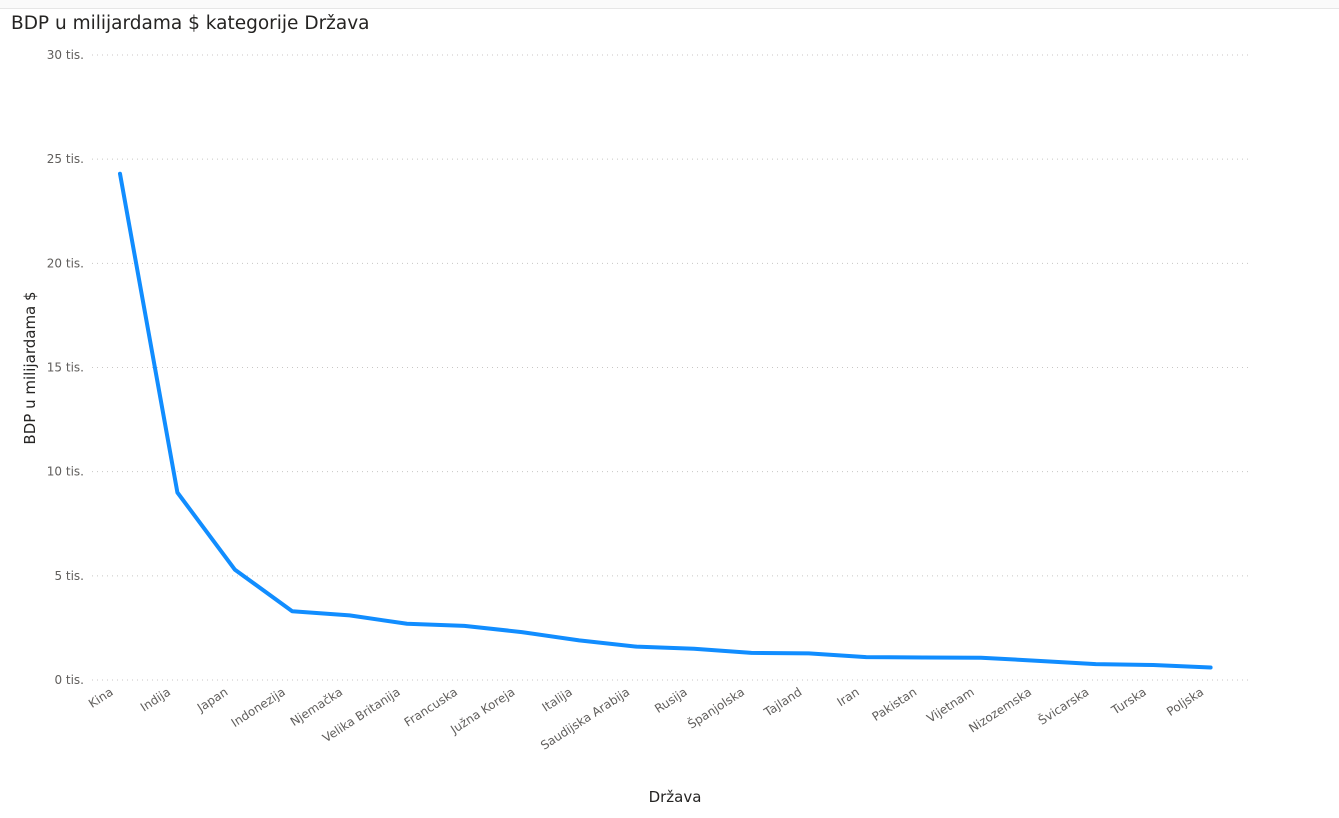 The height and width of the screenshot is (818, 1339). Describe the element at coordinates (675, 797) in the screenshot. I see `x-axis-label: Država` at that location.